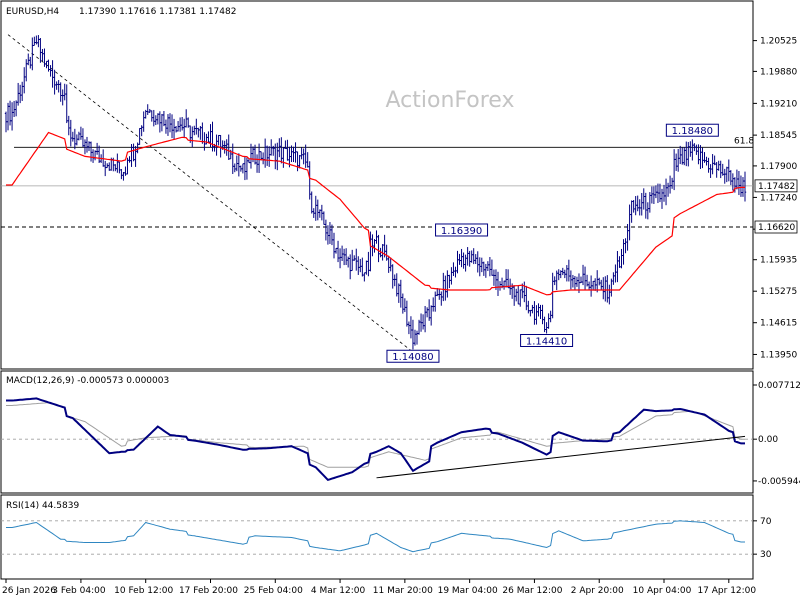 The image size is (800, 604). I want to click on price-tick-label: 1.17900, so click(778, 167).